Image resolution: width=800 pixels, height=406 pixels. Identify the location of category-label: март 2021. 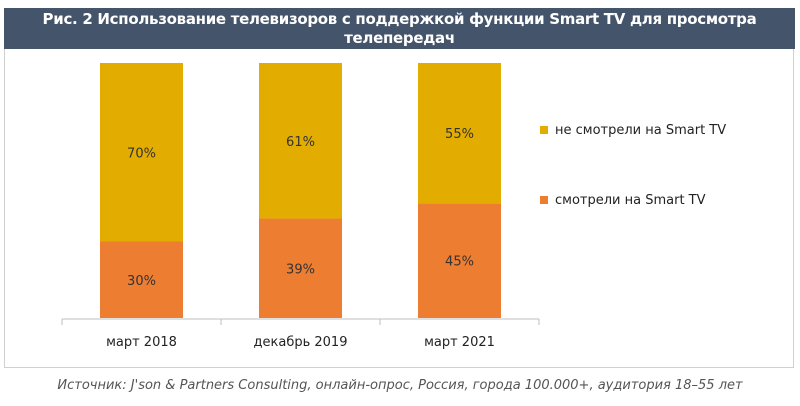
(459, 342).